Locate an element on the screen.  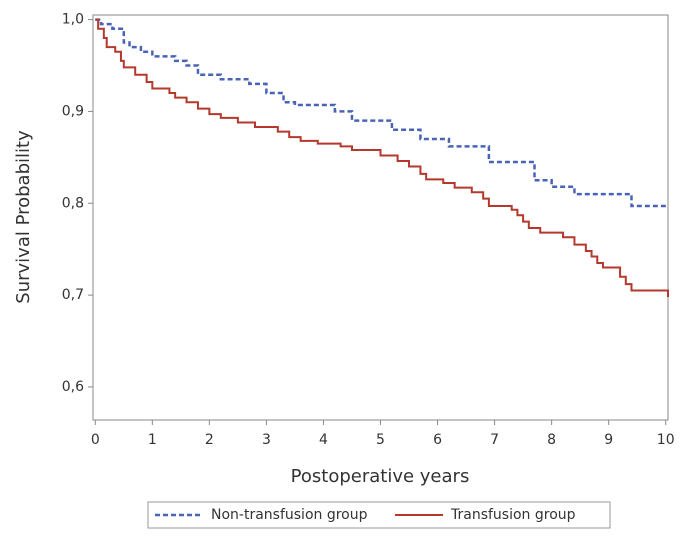
y-tick-label: 0,8 is located at coordinates (73, 203).